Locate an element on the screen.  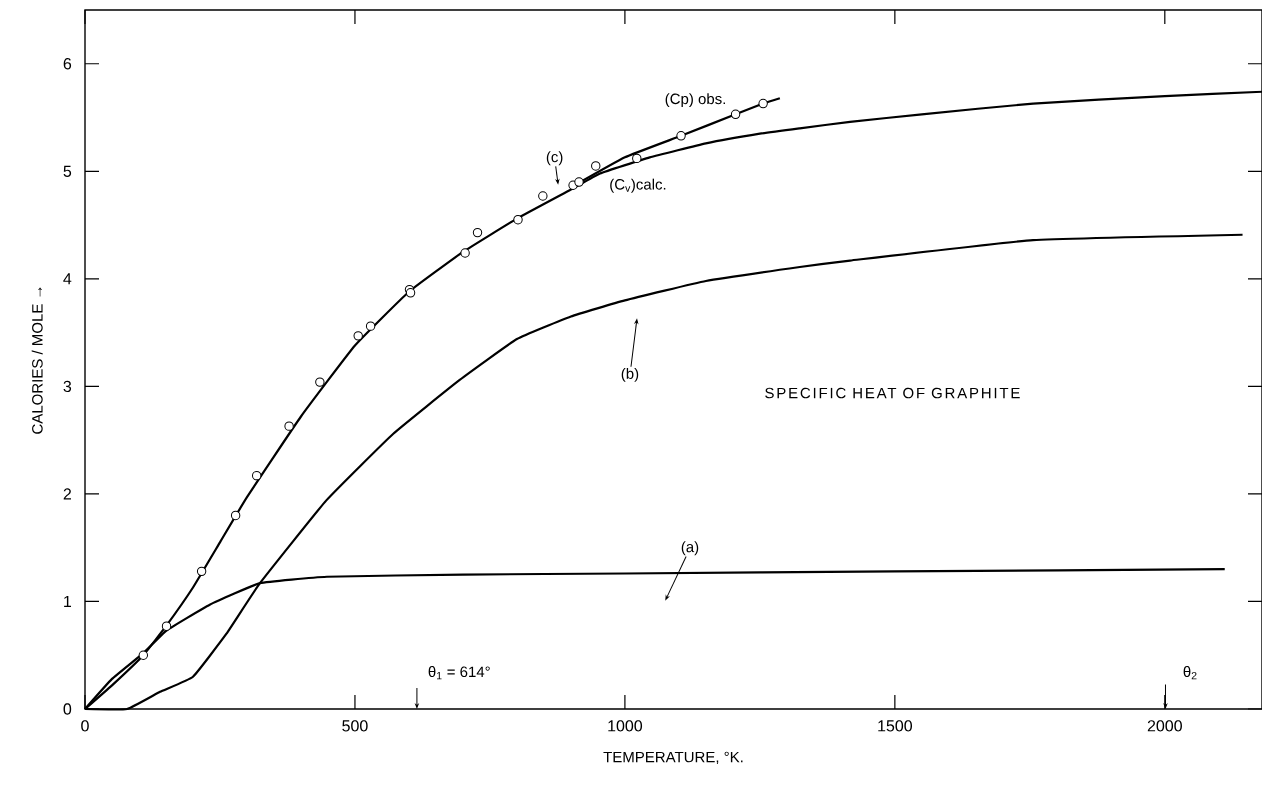
annotation: (c) is located at coordinates (554, 158).